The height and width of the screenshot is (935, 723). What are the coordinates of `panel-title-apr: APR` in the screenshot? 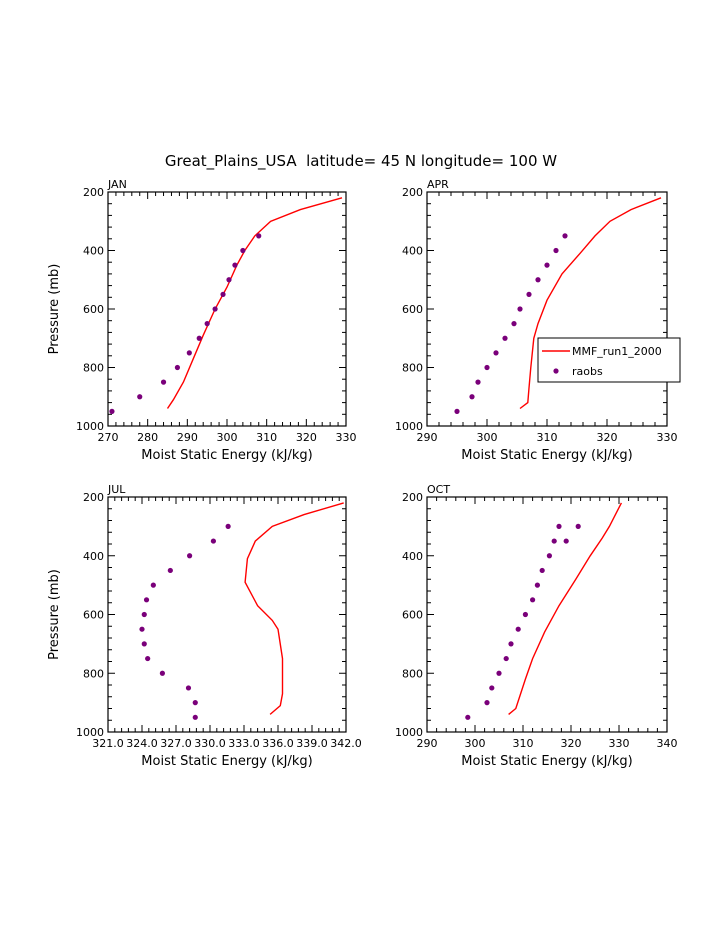 It's located at (438, 184).